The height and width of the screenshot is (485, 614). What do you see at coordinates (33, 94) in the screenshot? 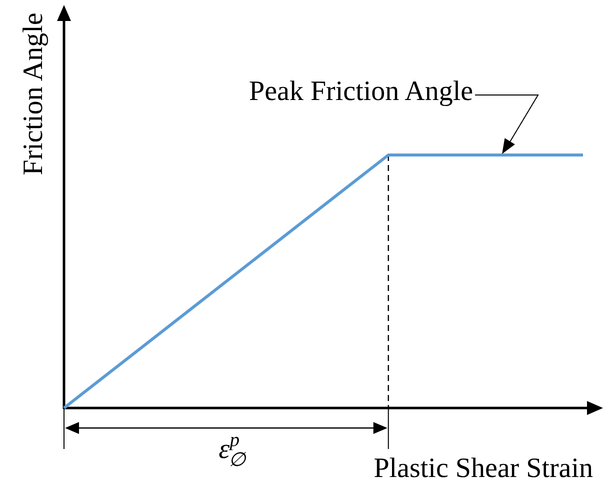
I see `y-axis-title: Friction Angle` at bounding box center [33, 94].